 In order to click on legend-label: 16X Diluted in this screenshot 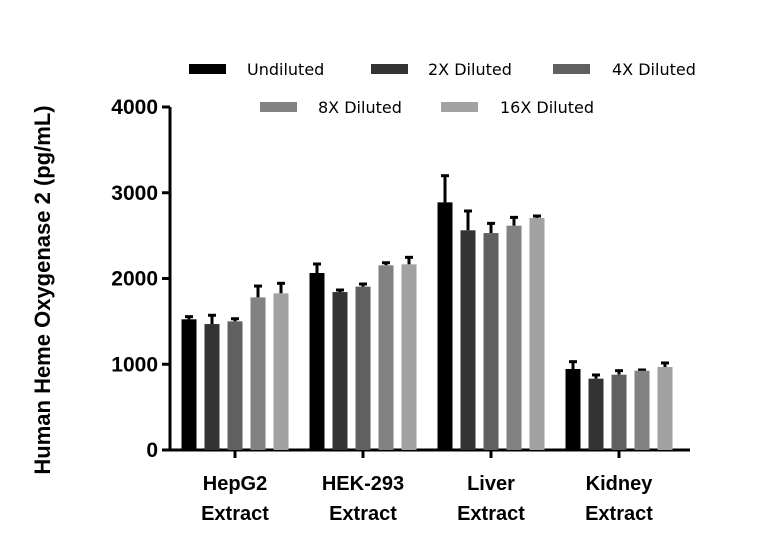, I will do `click(547, 107)`.